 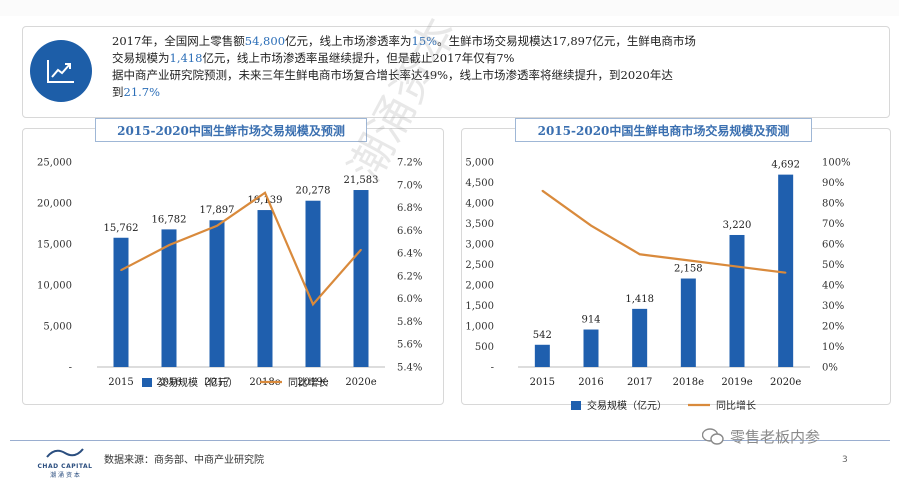 I want to click on left-axis-tick-label: 4,500, so click(x=479, y=183).